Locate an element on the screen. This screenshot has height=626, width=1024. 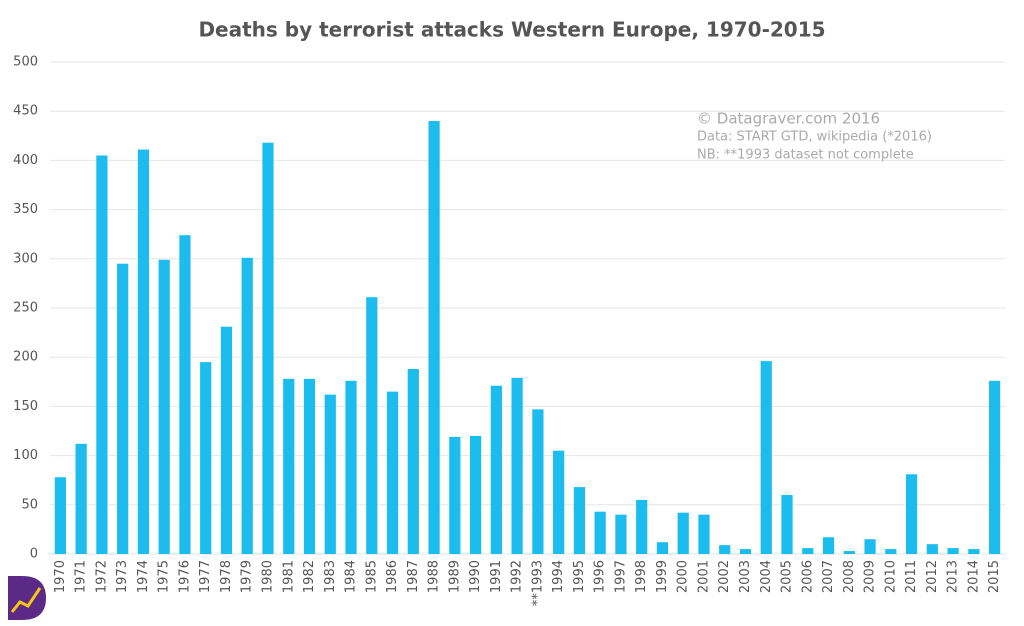
x-tick-label: 1988 is located at coordinates (434, 576).